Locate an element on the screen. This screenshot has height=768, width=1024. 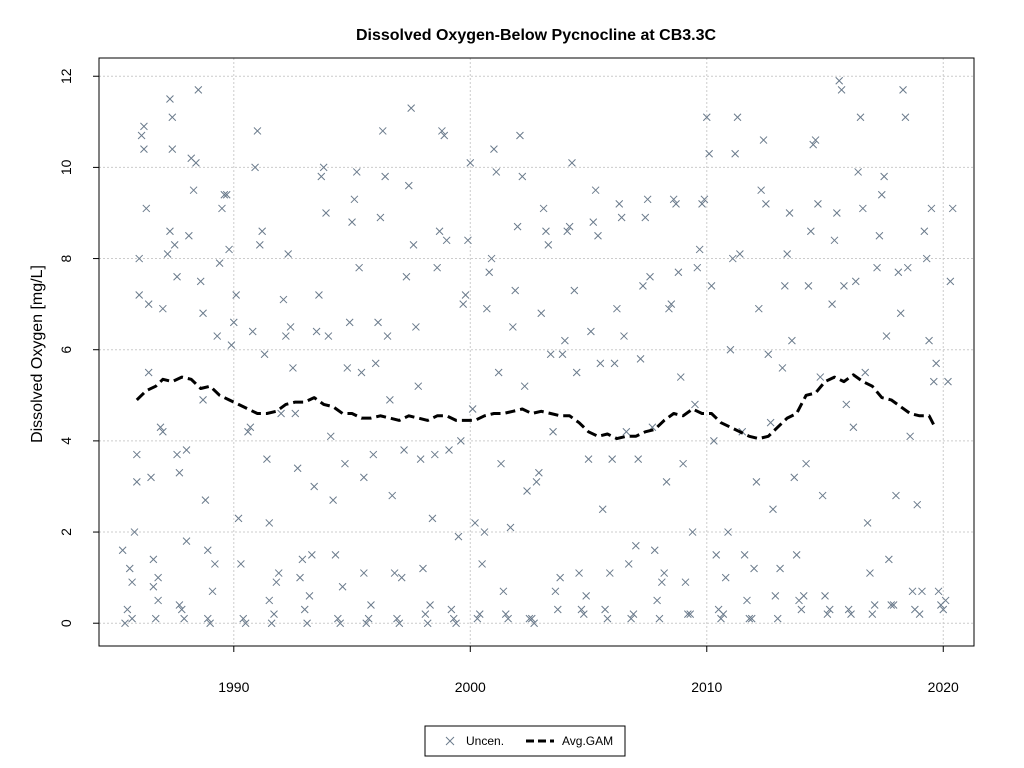
gam-line is located at coordinates (535, 407).